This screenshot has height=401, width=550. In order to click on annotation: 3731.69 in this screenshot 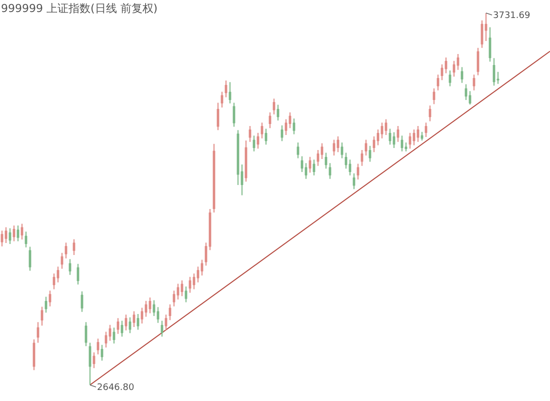, I will do `click(511, 16)`.